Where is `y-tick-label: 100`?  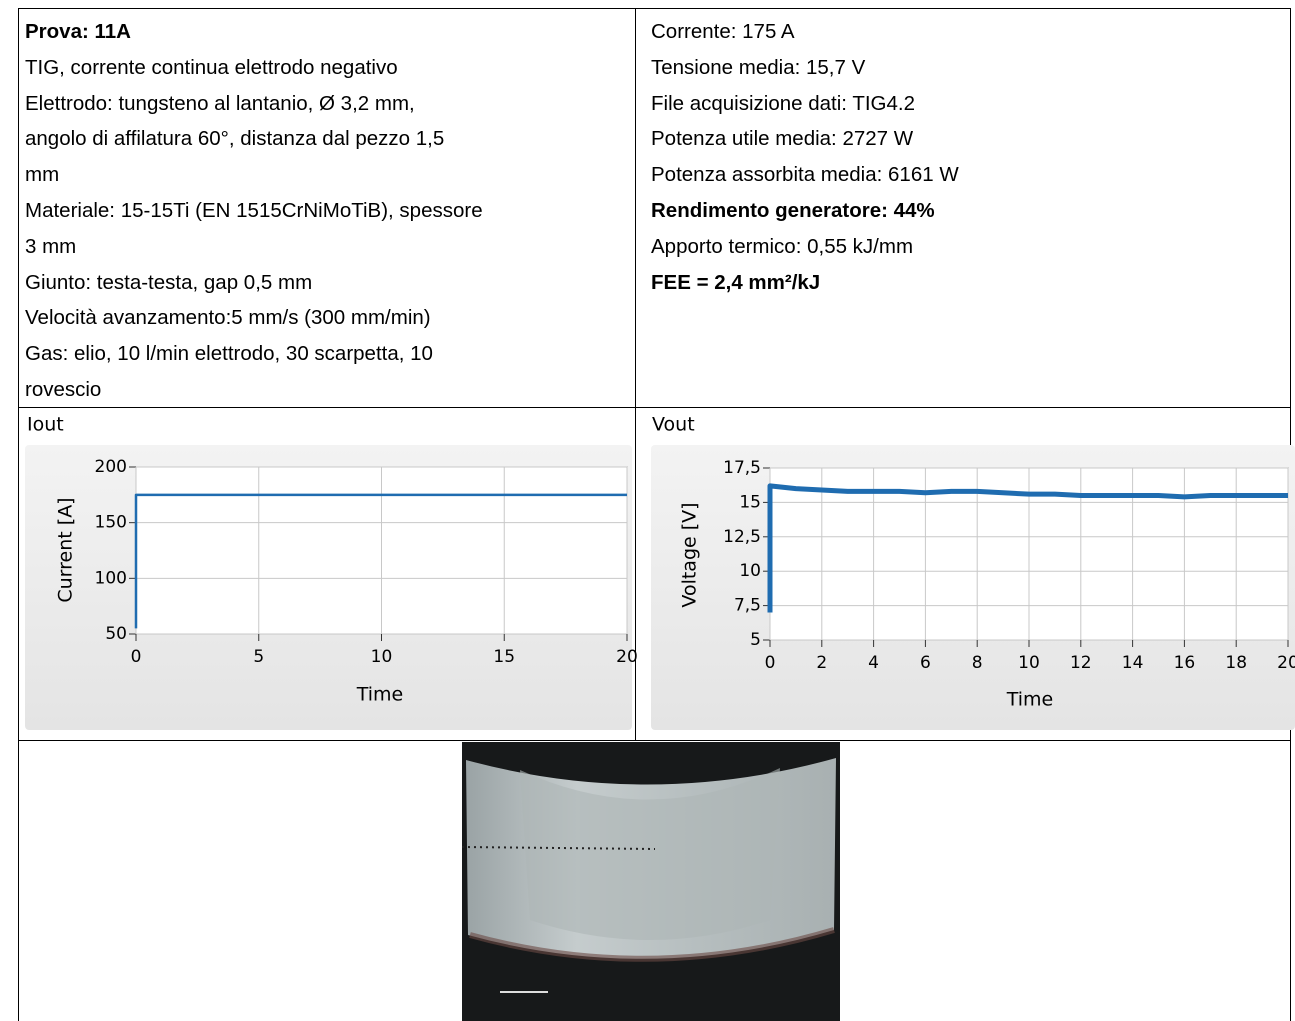
y-tick-label: 100 is located at coordinates (111, 578).